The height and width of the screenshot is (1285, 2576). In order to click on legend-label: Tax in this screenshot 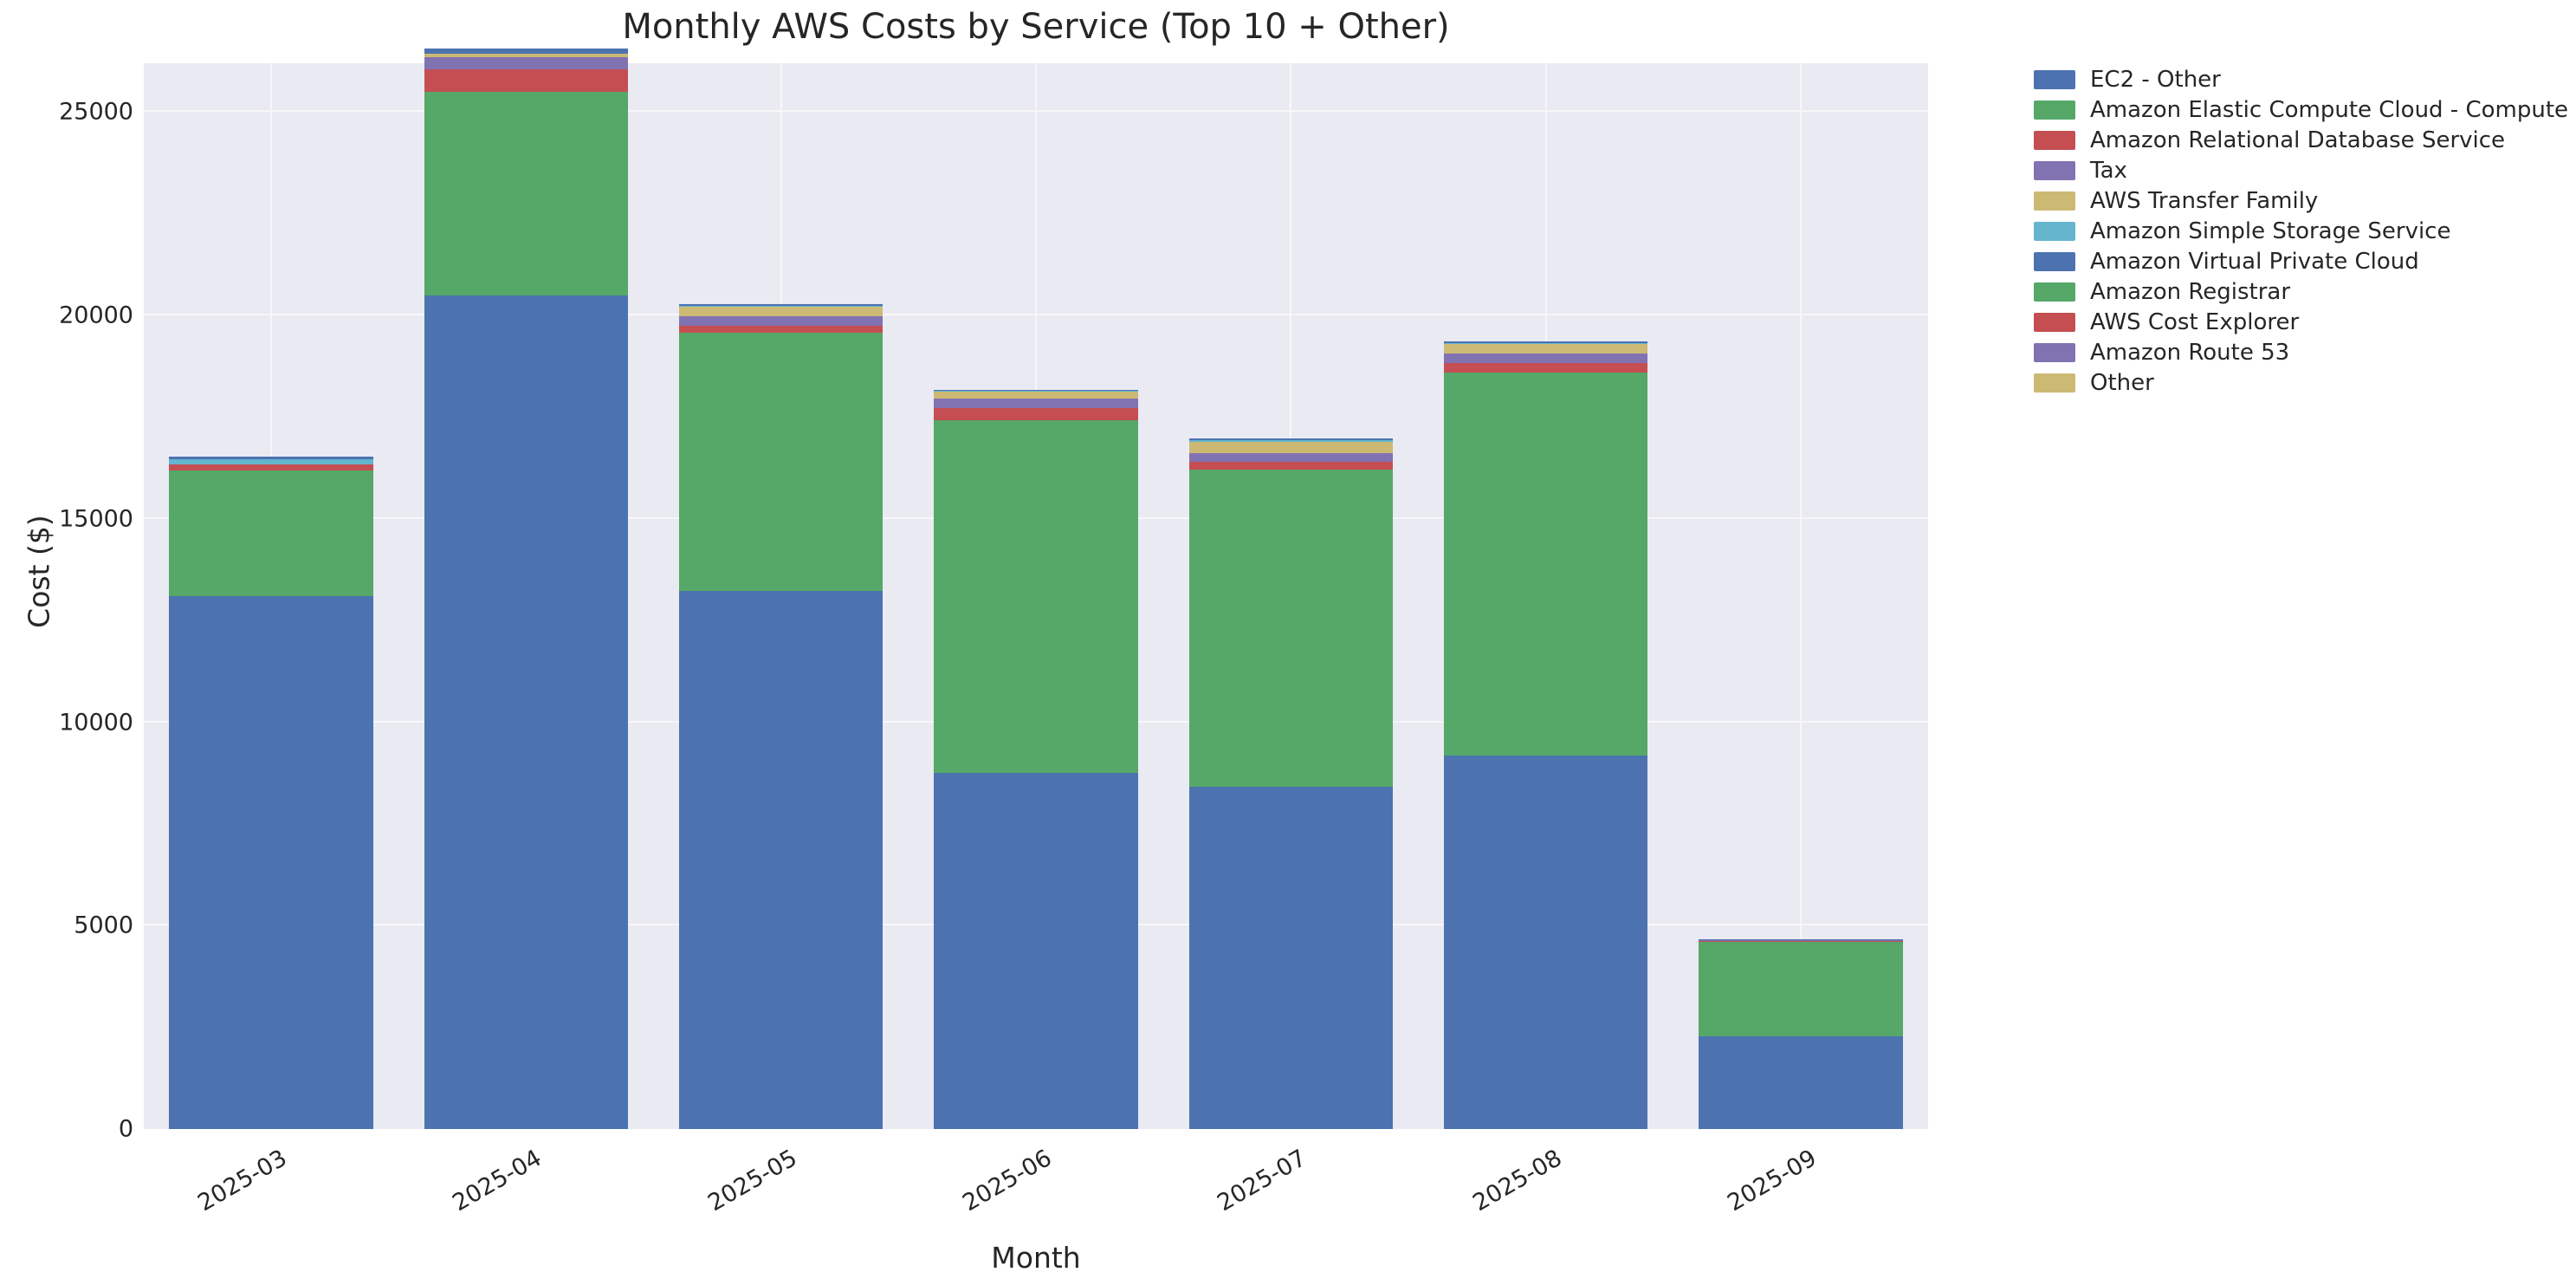, I will do `click(2108, 170)`.